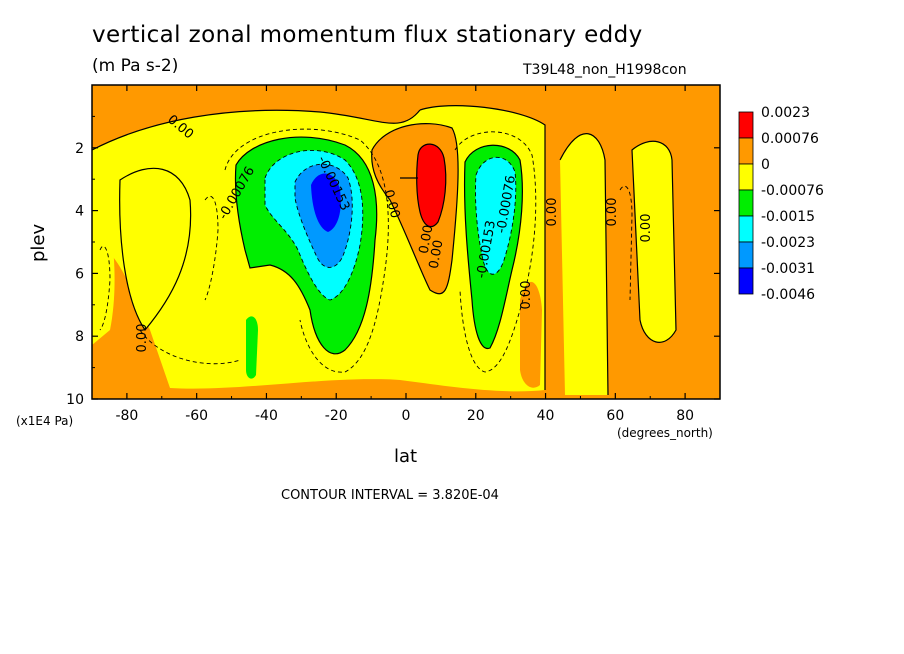  What do you see at coordinates (788, 269) in the screenshot?
I see `legend-label: -0.0031` at bounding box center [788, 269].